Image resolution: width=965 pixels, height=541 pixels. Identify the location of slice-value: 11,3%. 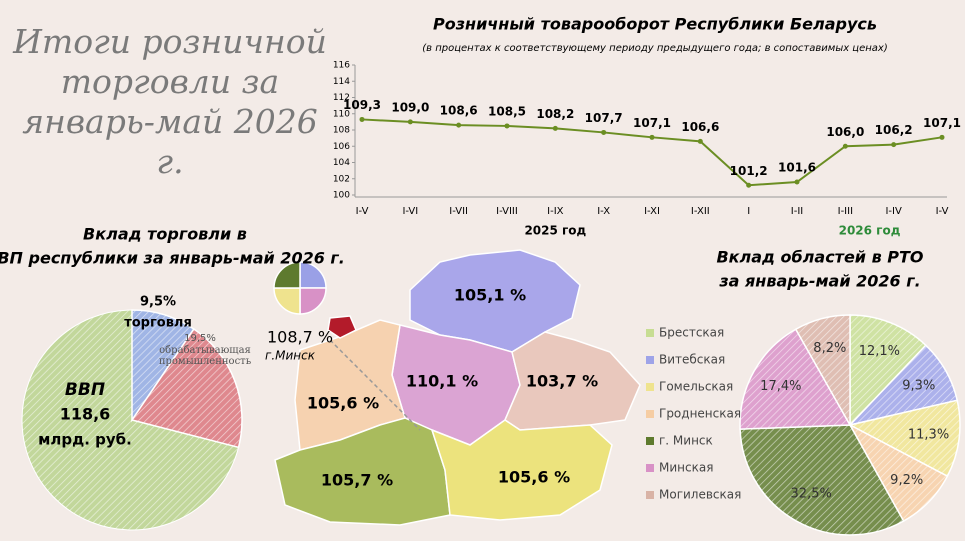
(928, 435).